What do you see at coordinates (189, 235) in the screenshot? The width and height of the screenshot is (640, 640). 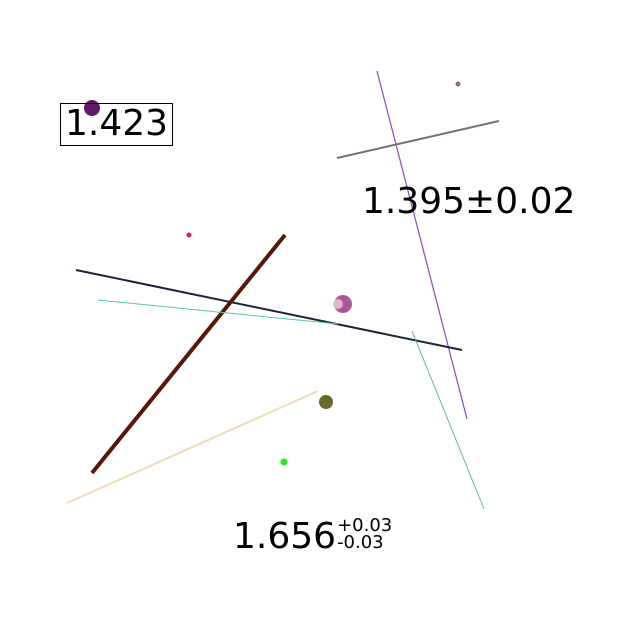 I see `pink-dot` at bounding box center [189, 235].